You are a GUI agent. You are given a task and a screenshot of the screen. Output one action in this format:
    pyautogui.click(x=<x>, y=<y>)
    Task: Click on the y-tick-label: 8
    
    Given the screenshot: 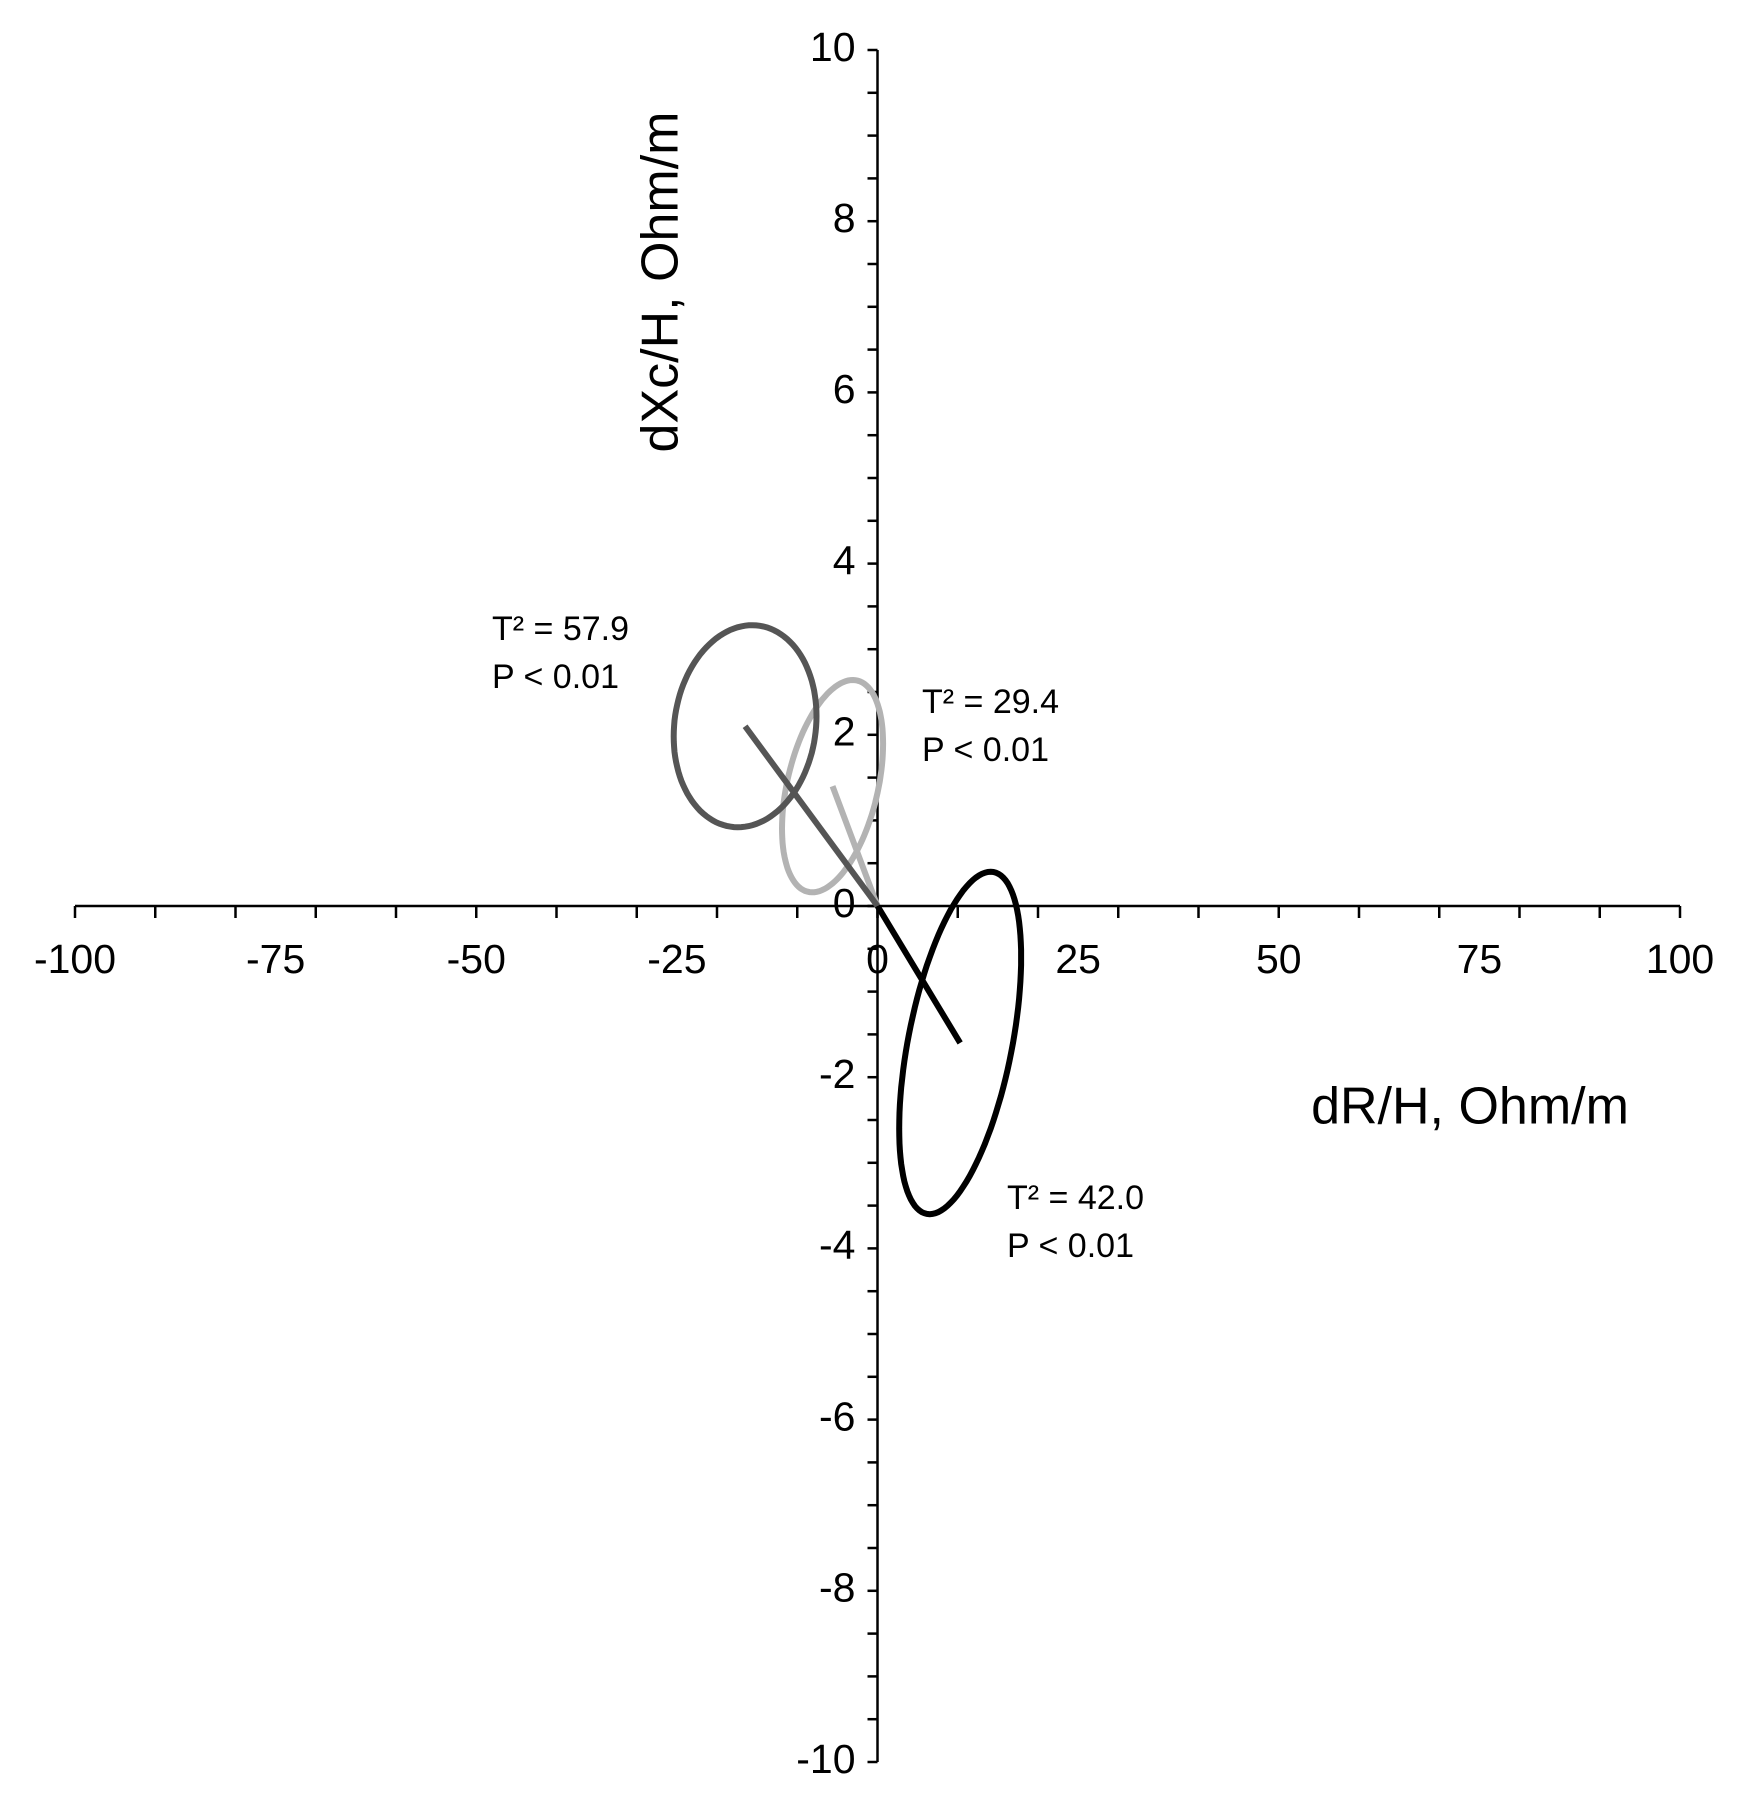 What is the action you would take?
    pyautogui.click(x=844, y=218)
    